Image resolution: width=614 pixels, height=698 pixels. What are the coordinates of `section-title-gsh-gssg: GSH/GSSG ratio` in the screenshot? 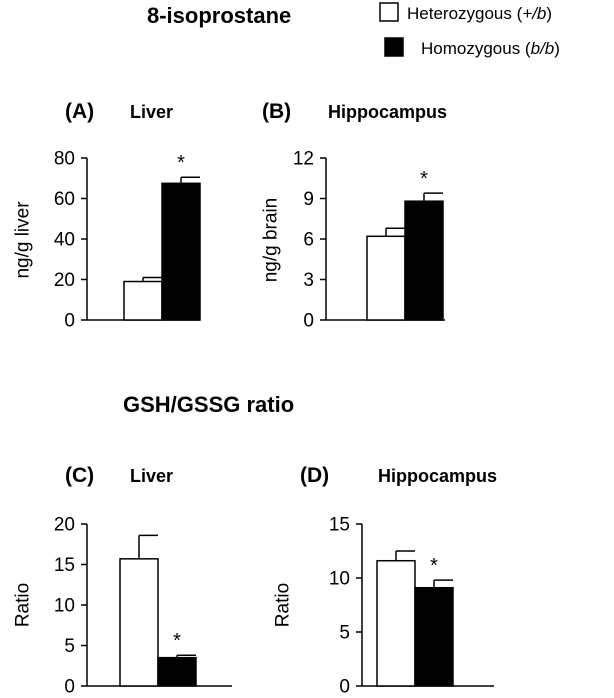 It's located at (208, 404).